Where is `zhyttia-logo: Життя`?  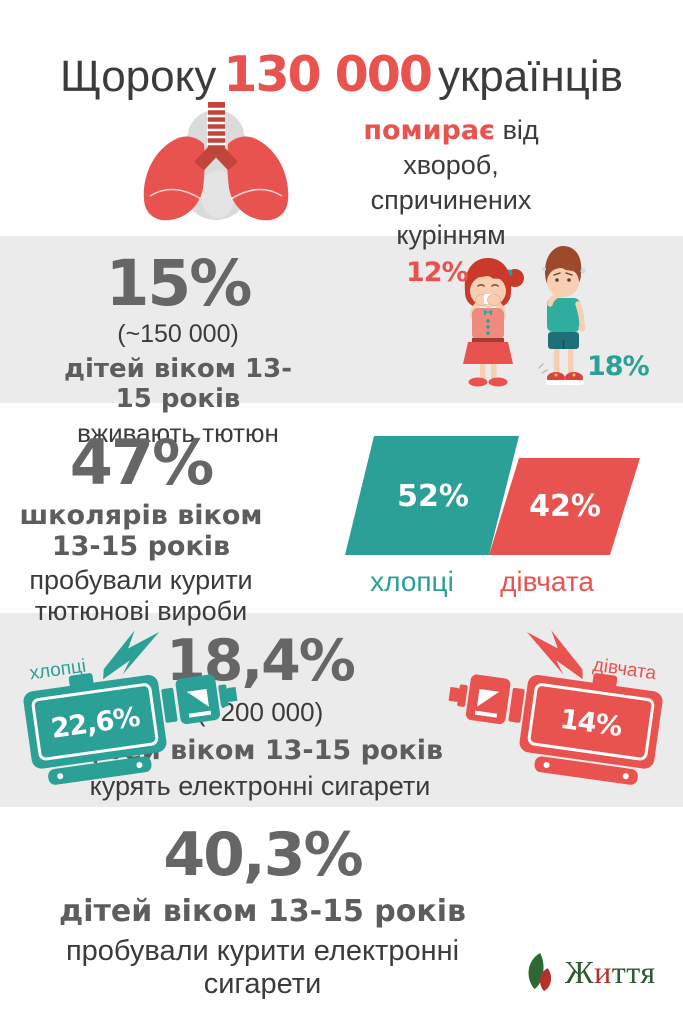
zhyttia-logo: Життя is located at coordinates (590, 972).